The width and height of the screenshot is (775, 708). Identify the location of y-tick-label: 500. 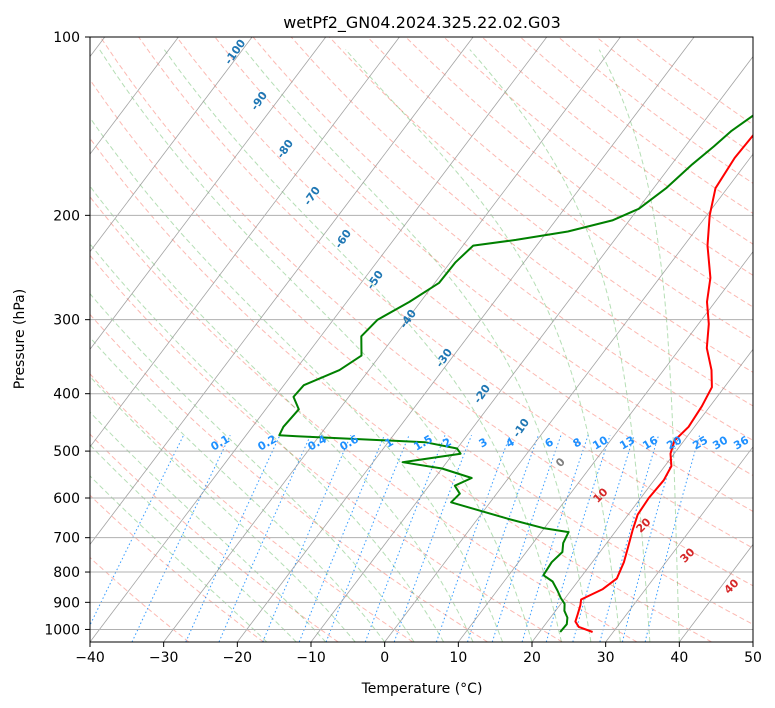
(66, 452).